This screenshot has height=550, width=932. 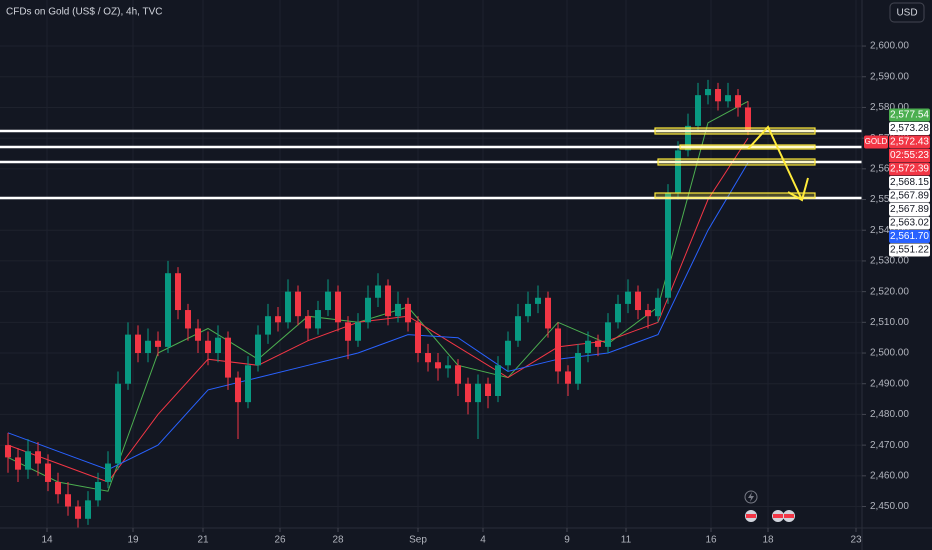 I want to click on y-tick-label: 2,520.00, so click(x=889, y=291).